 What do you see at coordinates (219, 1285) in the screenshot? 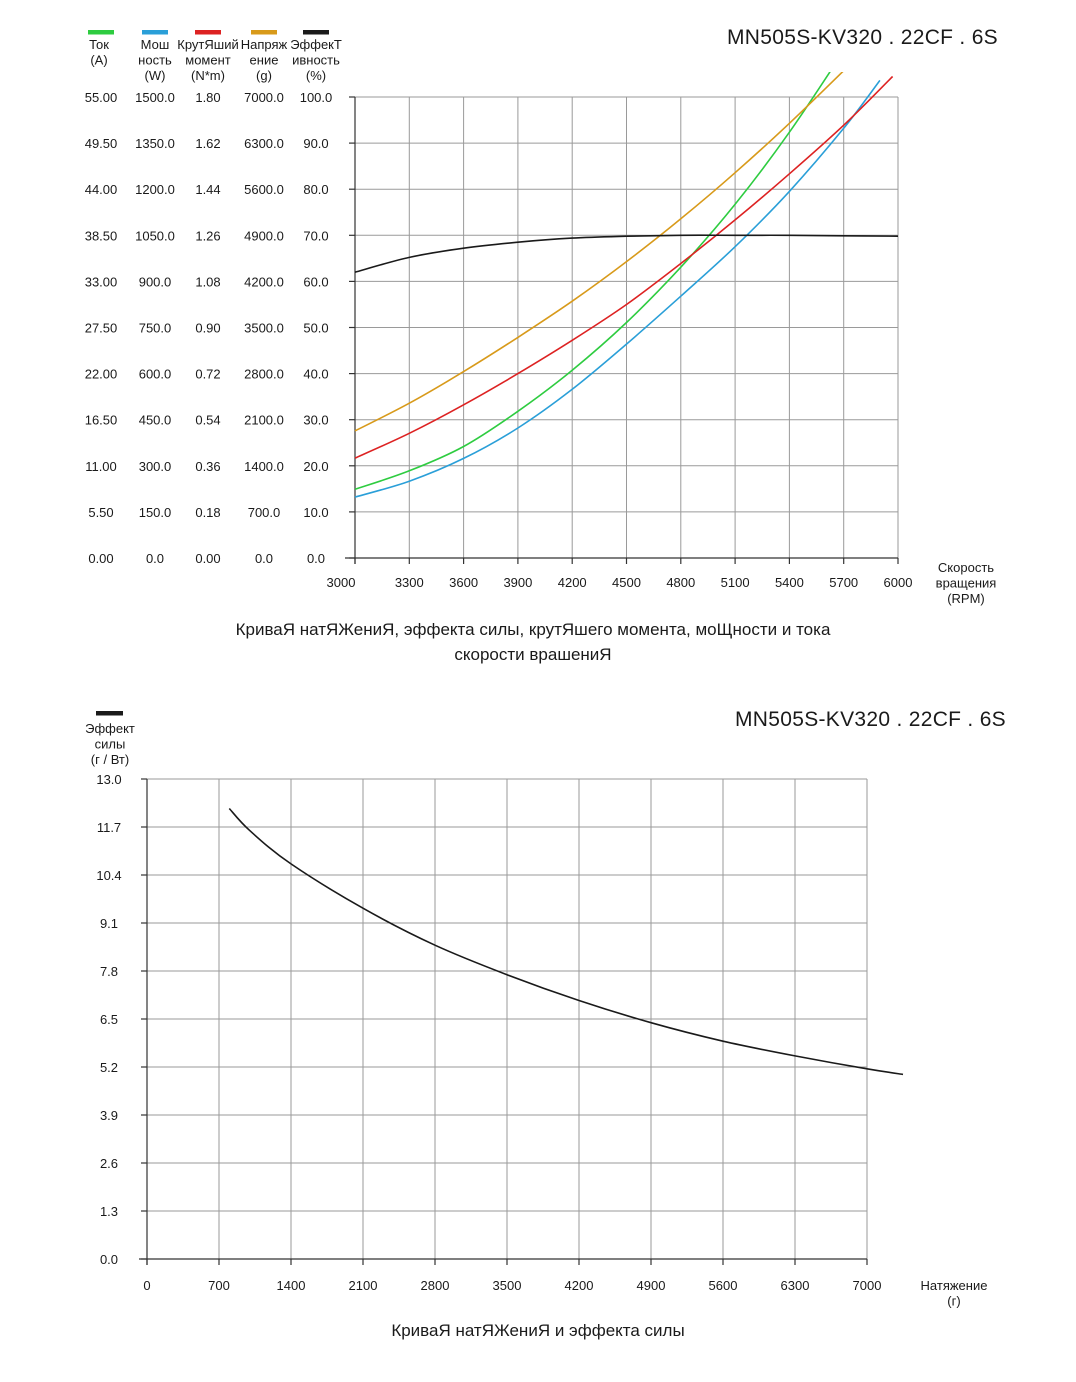
I see `chart2-x-tick-label: 700` at bounding box center [219, 1285].